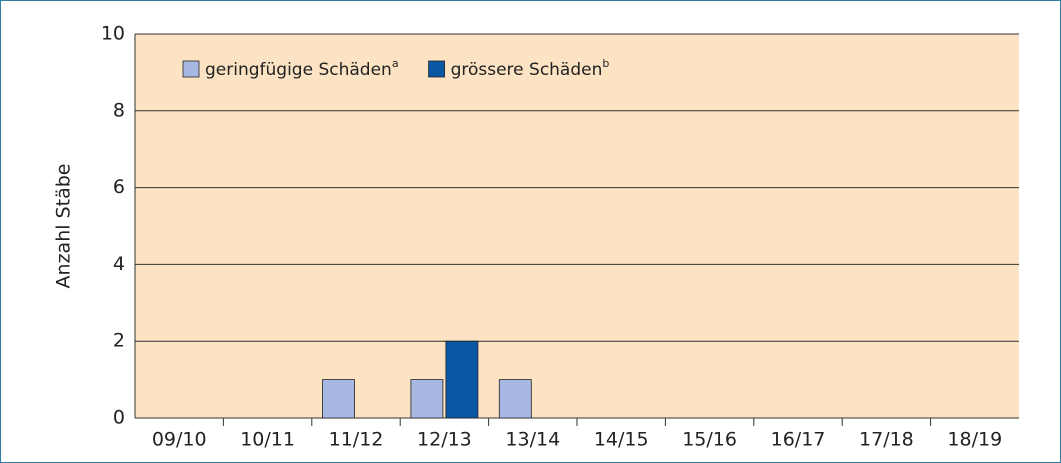 The image size is (1061, 463). What do you see at coordinates (119, 341) in the screenshot?
I see `y-tick-label: 2` at bounding box center [119, 341].